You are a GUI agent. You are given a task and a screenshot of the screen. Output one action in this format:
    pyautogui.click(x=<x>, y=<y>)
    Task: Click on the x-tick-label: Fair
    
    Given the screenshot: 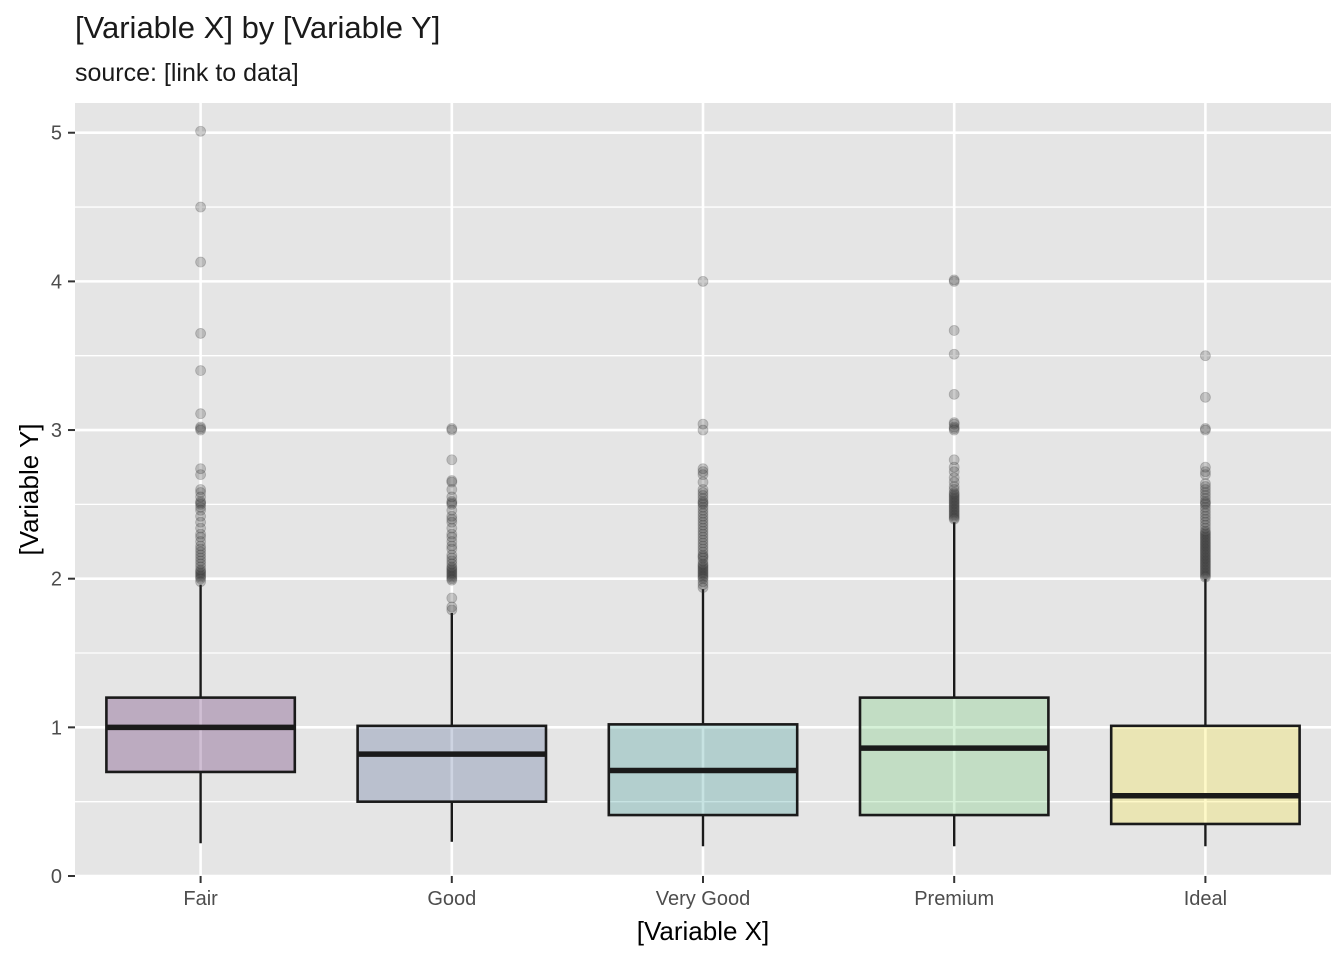 What is the action you would take?
    pyautogui.click(x=200, y=899)
    